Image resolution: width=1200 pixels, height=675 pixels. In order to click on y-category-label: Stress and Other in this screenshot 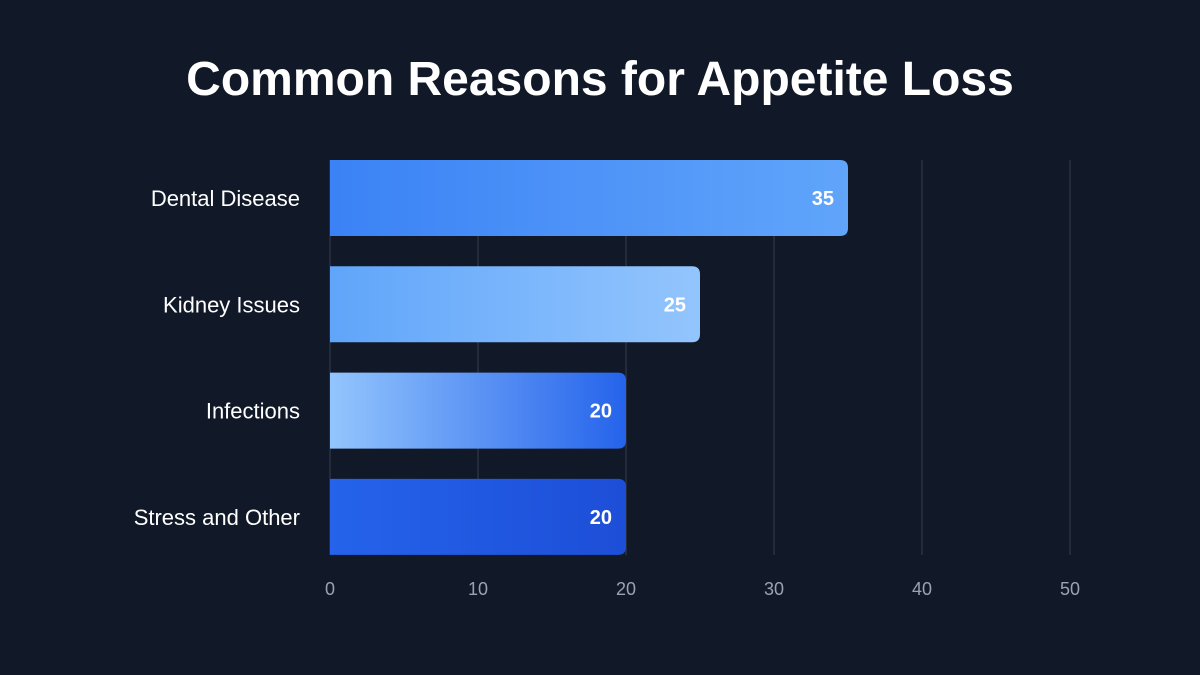, I will do `click(217, 517)`.